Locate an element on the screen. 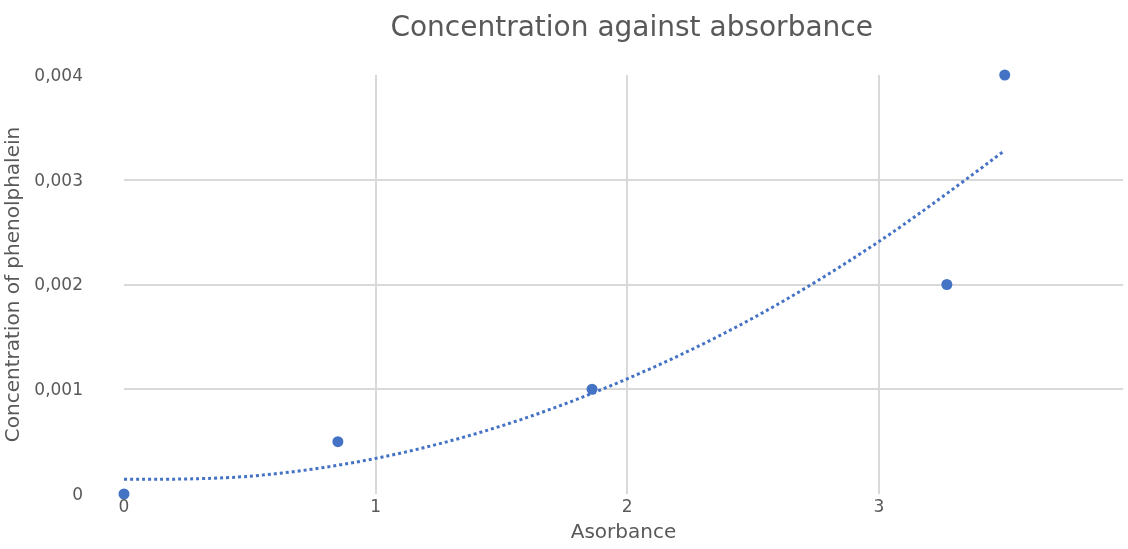 The height and width of the screenshot is (549, 1128). x-tick-label: 1 is located at coordinates (376, 506).